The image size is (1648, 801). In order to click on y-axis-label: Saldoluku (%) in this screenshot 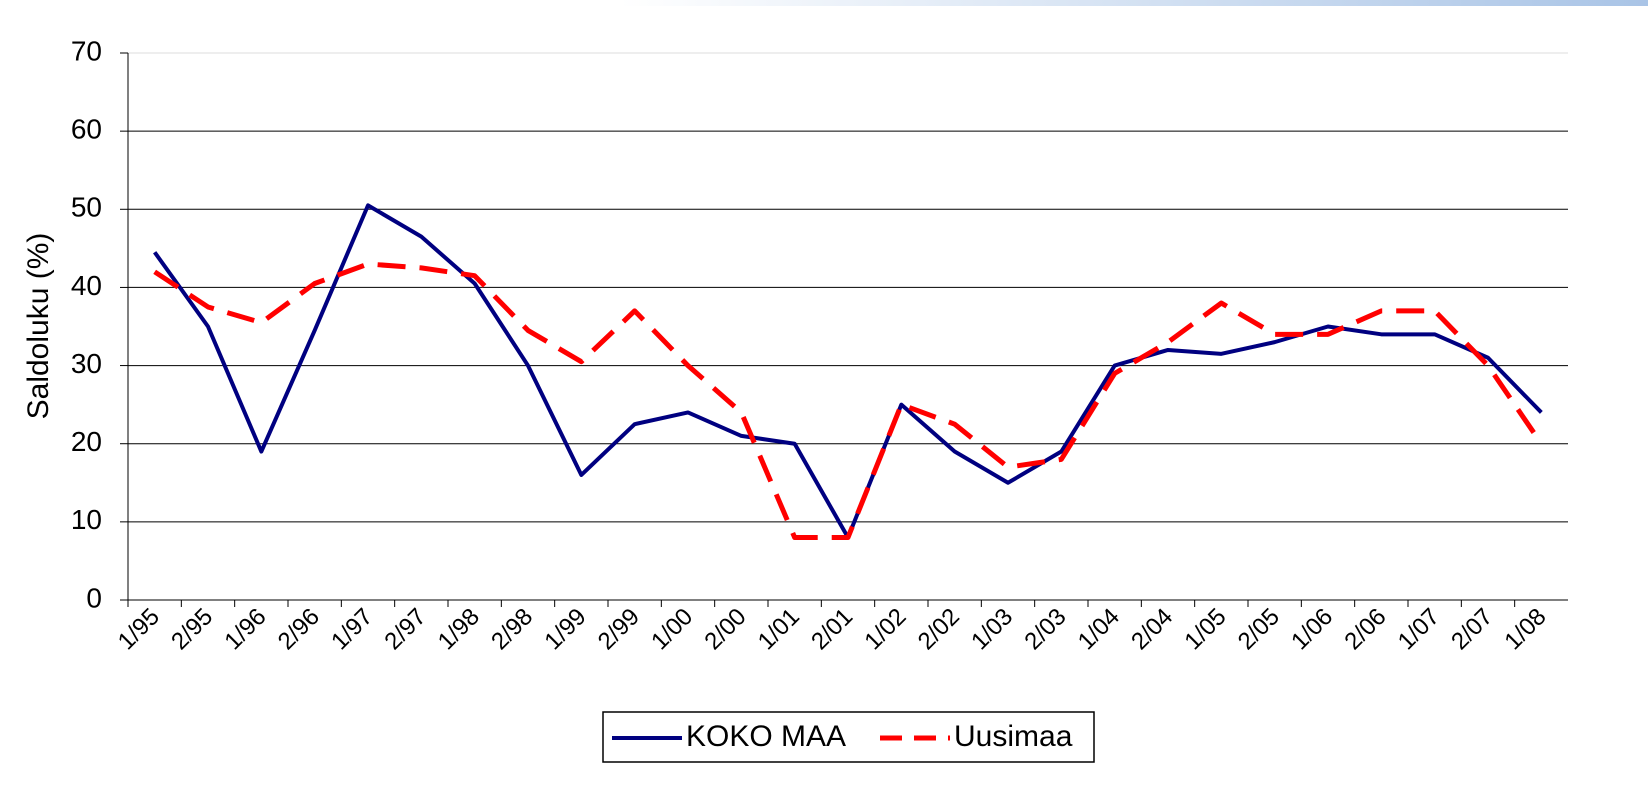, I will do `click(38, 326)`.